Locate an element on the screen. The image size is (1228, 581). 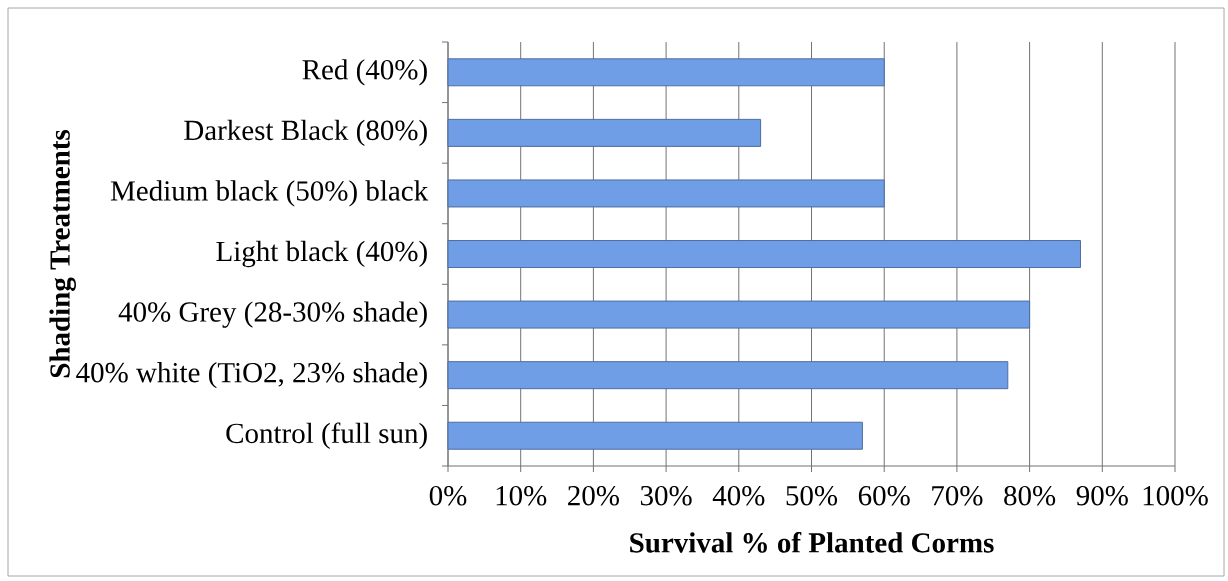
x-tick-label: 0% is located at coordinates (448, 495).